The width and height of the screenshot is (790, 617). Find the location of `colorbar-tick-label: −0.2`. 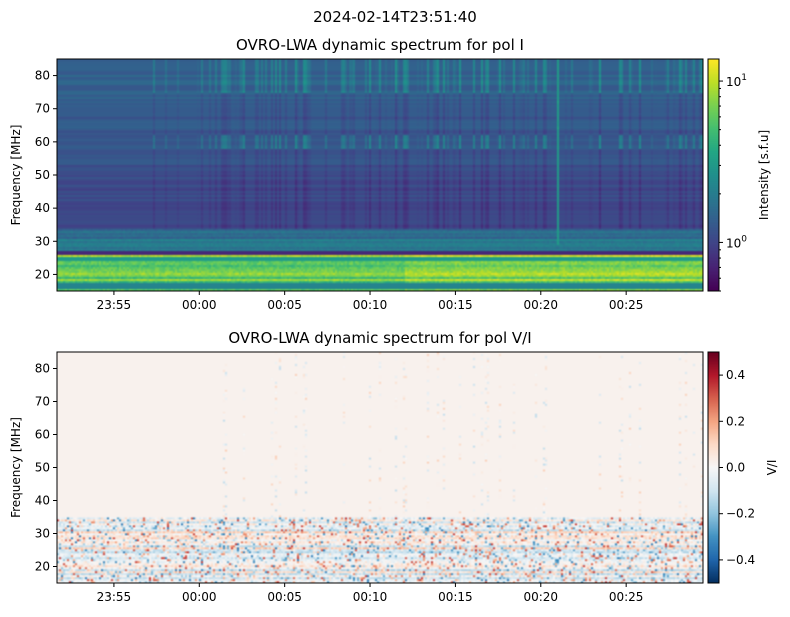

colorbar-tick-label: −0.2 is located at coordinates (740, 514).